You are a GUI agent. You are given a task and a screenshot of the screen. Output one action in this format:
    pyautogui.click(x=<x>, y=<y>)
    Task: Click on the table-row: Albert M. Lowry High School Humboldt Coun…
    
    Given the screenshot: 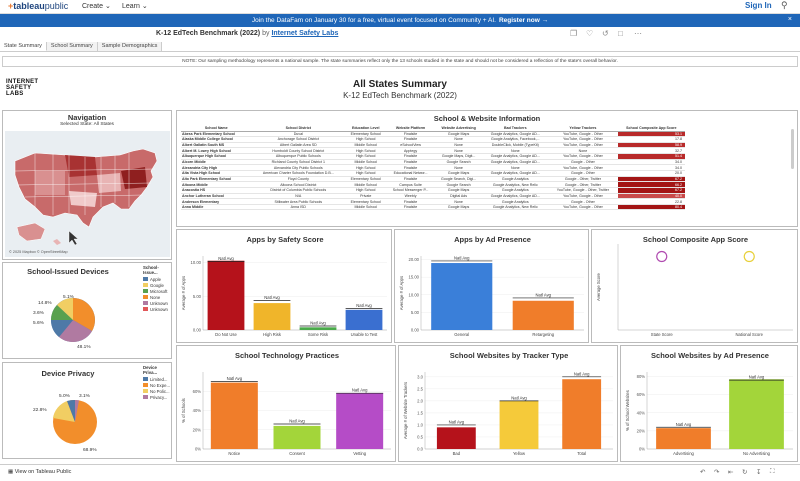 What is the action you would take?
    pyautogui.click(x=433, y=151)
    